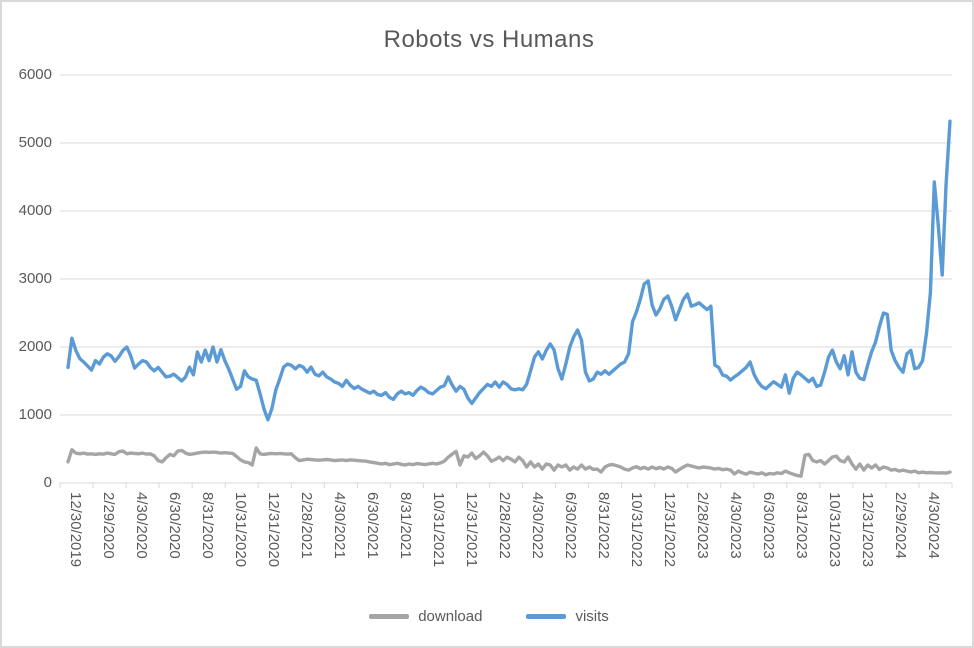 This screenshot has height=648, width=974. What do you see at coordinates (509, 462) in the screenshot?
I see `download-line` at bounding box center [509, 462].